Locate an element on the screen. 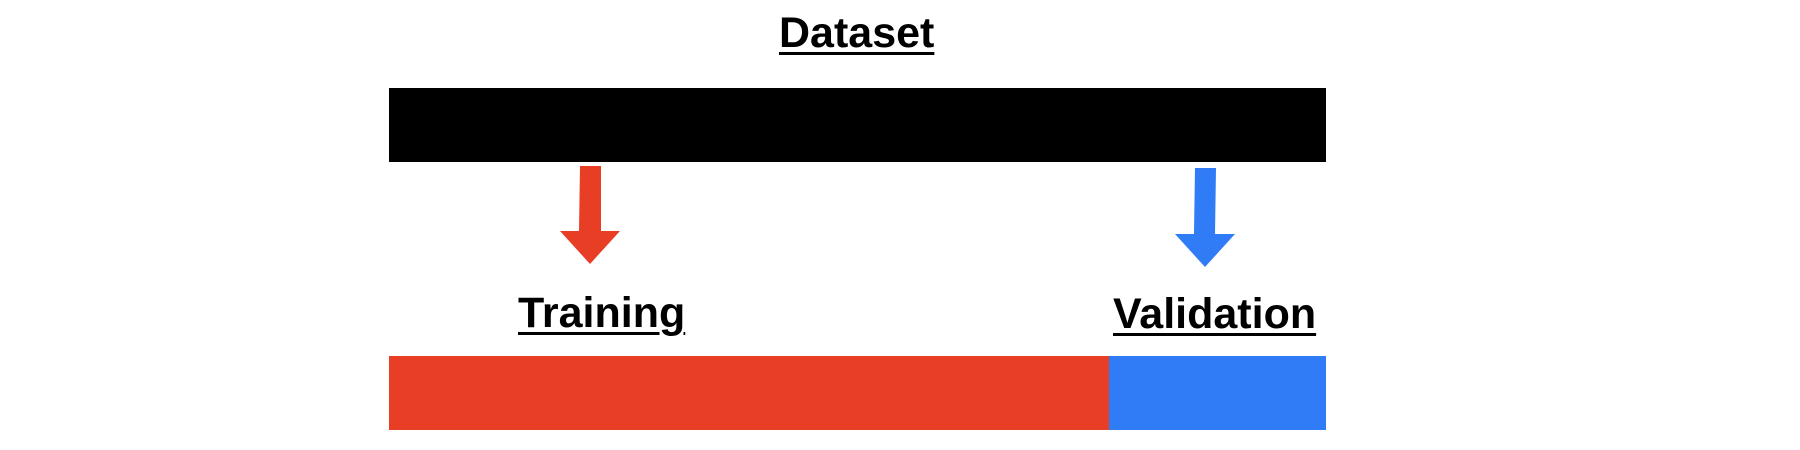  validation-segment is located at coordinates (1217, 393).